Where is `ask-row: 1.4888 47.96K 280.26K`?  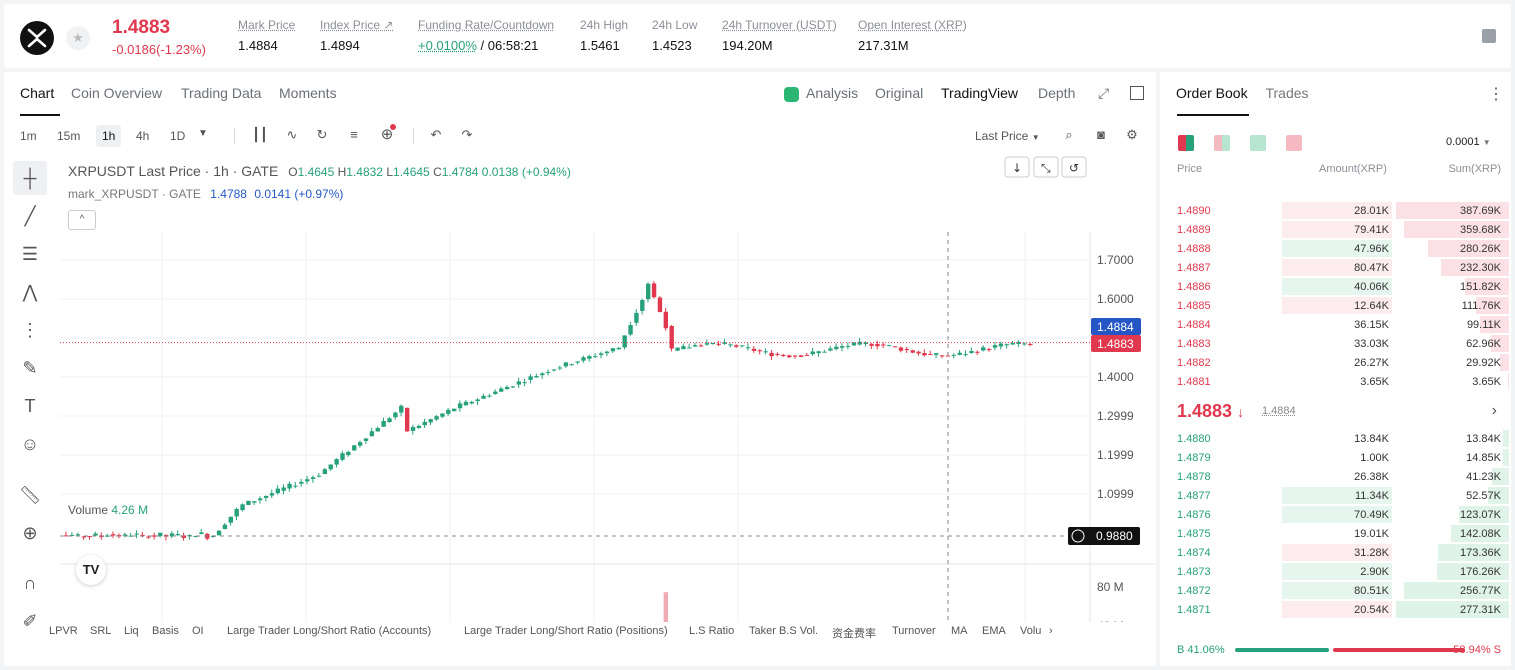 ask-row: 1.4888 47.96K 280.26K is located at coordinates (1335, 248).